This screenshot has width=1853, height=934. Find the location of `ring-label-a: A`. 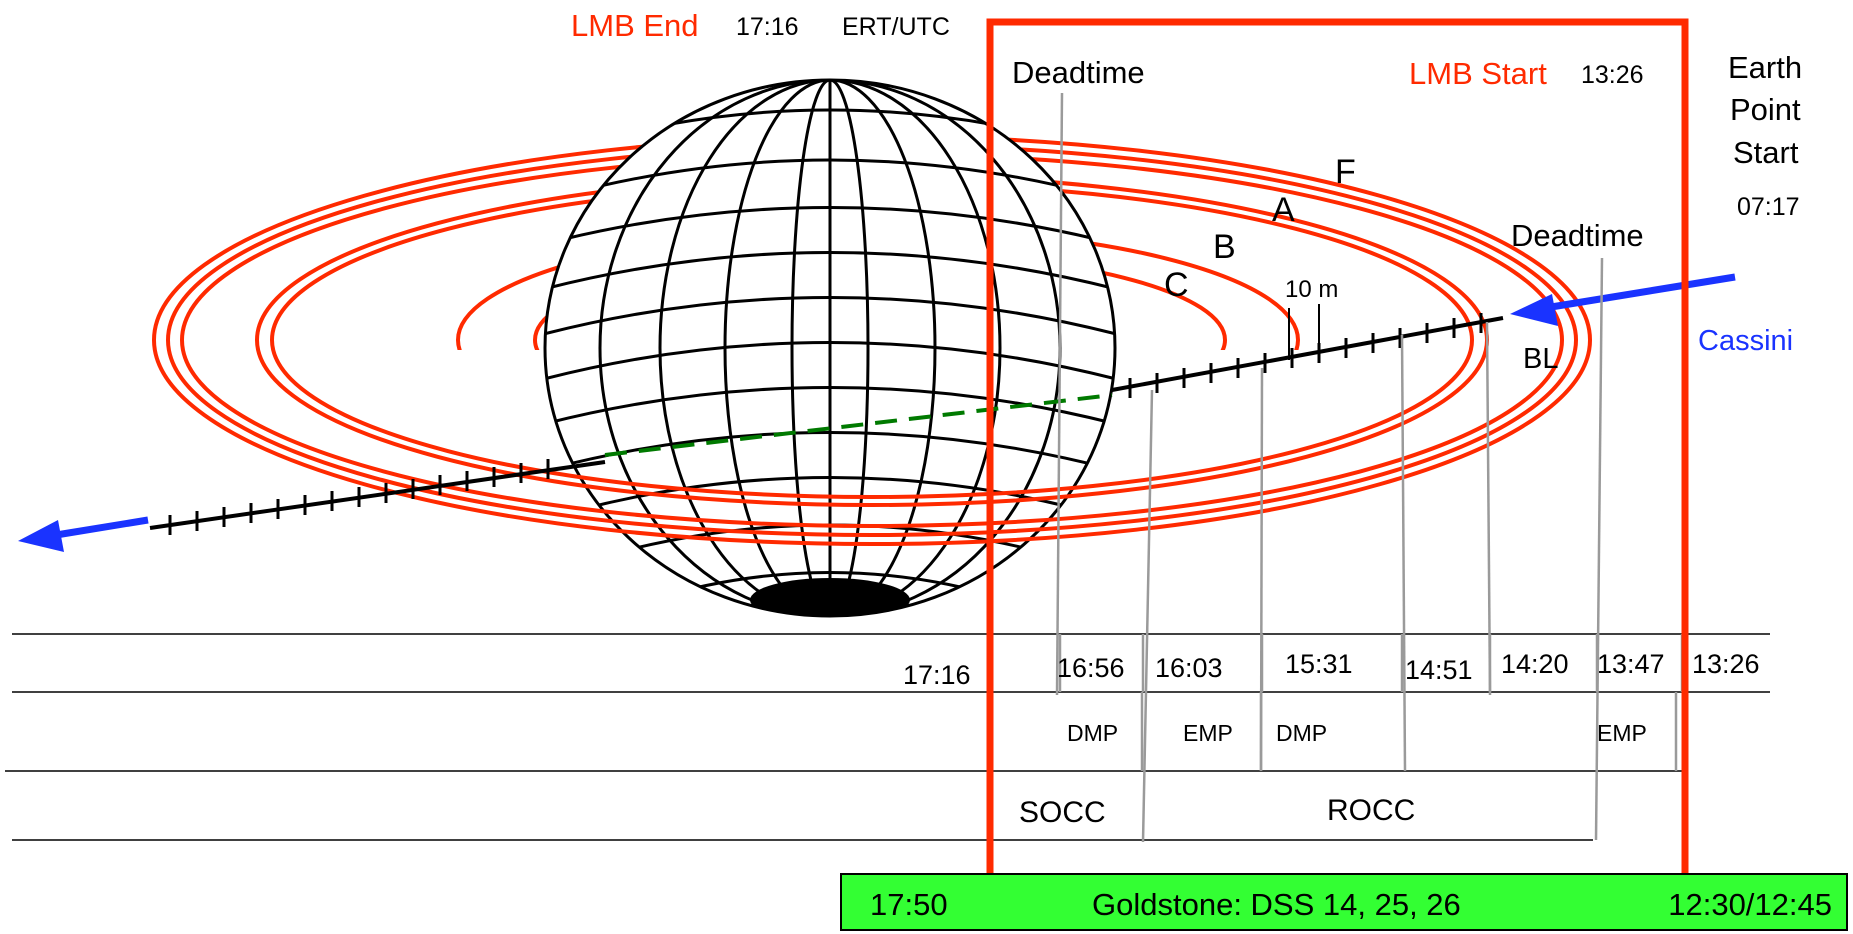

ring-label-a: A is located at coordinates (1283, 210).